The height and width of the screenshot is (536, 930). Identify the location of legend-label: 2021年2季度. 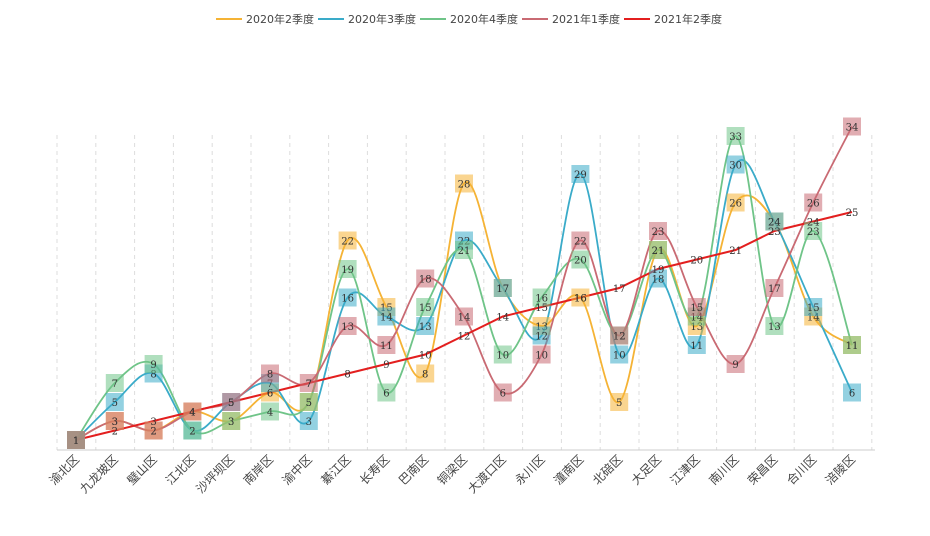
(688, 19).